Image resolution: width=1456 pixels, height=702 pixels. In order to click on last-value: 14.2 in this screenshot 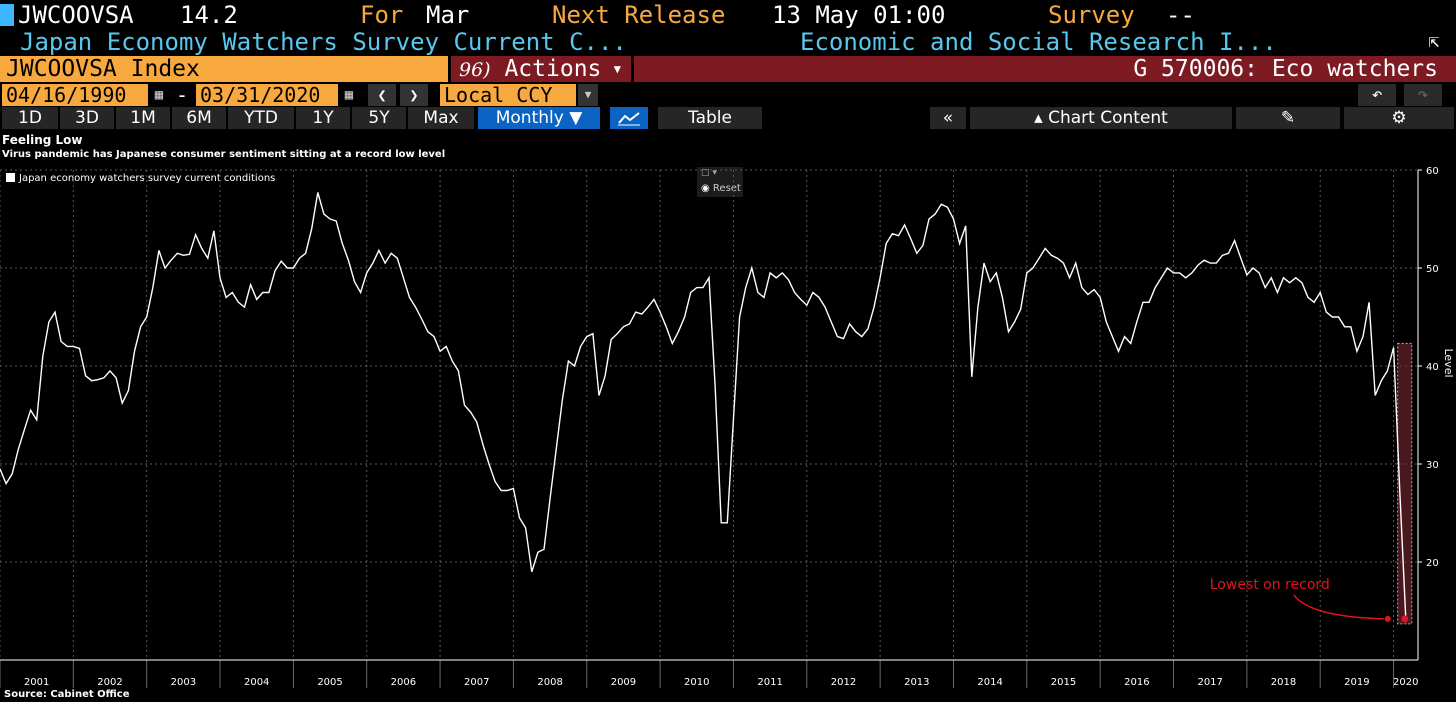, I will do `click(209, 15)`.